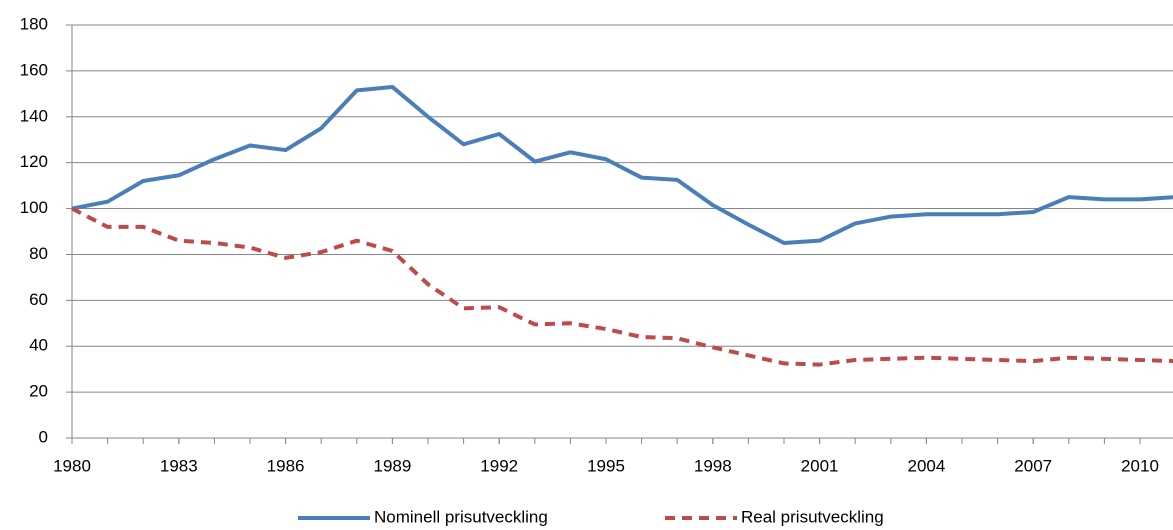 This screenshot has height=530, width=1173. Describe the element at coordinates (812, 516) in the screenshot. I see `legend-label: Real prisutveckling` at that location.